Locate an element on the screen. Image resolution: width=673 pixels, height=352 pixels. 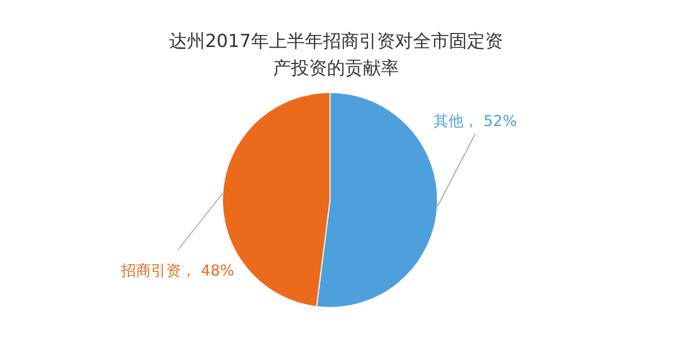
slice-label: 招商引资， 48% is located at coordinates (177, 271).